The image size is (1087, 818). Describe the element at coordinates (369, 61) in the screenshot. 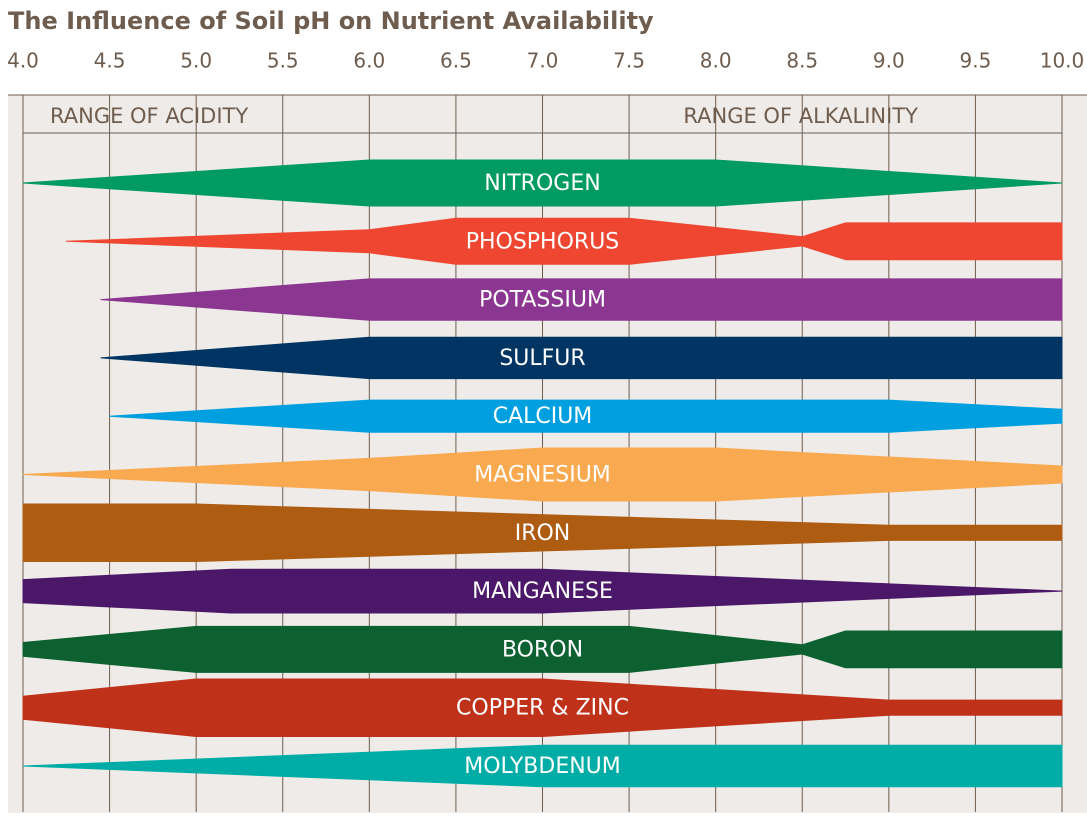

I see `x-tick-label: 6.0` at that location.